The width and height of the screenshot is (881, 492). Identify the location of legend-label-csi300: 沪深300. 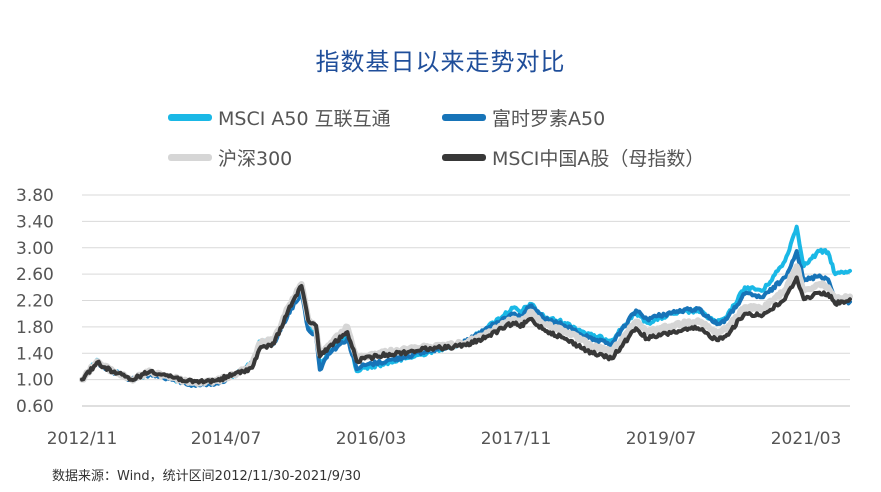
(255, 159).